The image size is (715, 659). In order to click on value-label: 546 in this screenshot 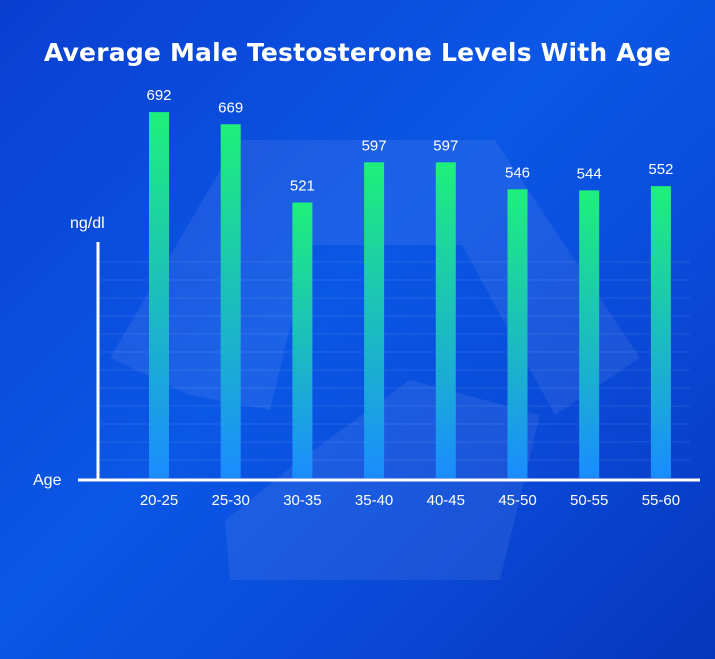, I will do `click(517, 172)`.